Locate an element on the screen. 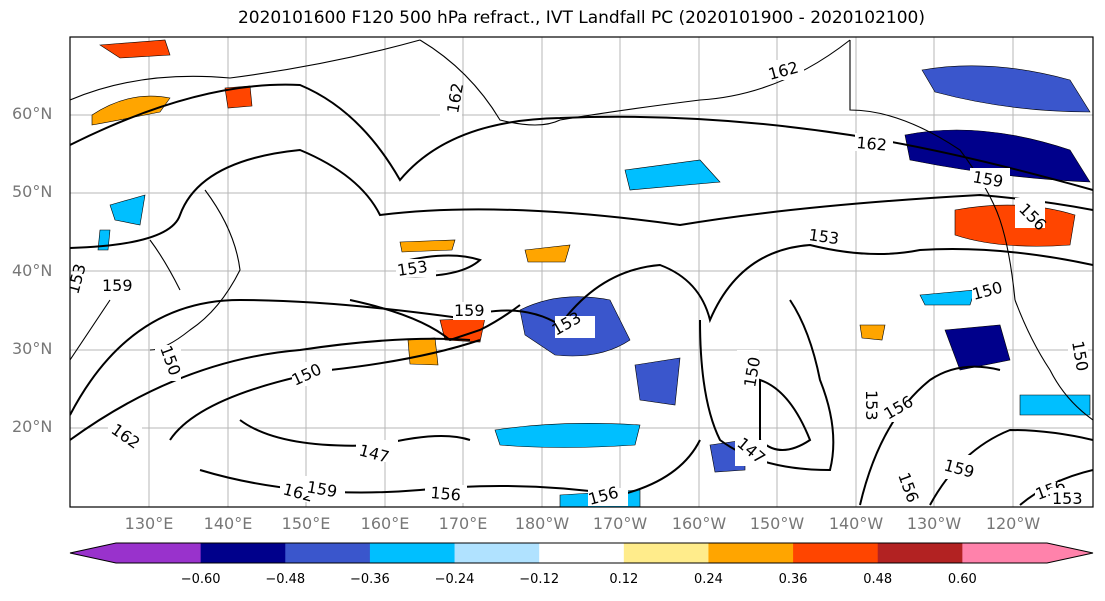 The image size is (1105, 601). latitude-label: 60°N is located at coordinates (32, 113).